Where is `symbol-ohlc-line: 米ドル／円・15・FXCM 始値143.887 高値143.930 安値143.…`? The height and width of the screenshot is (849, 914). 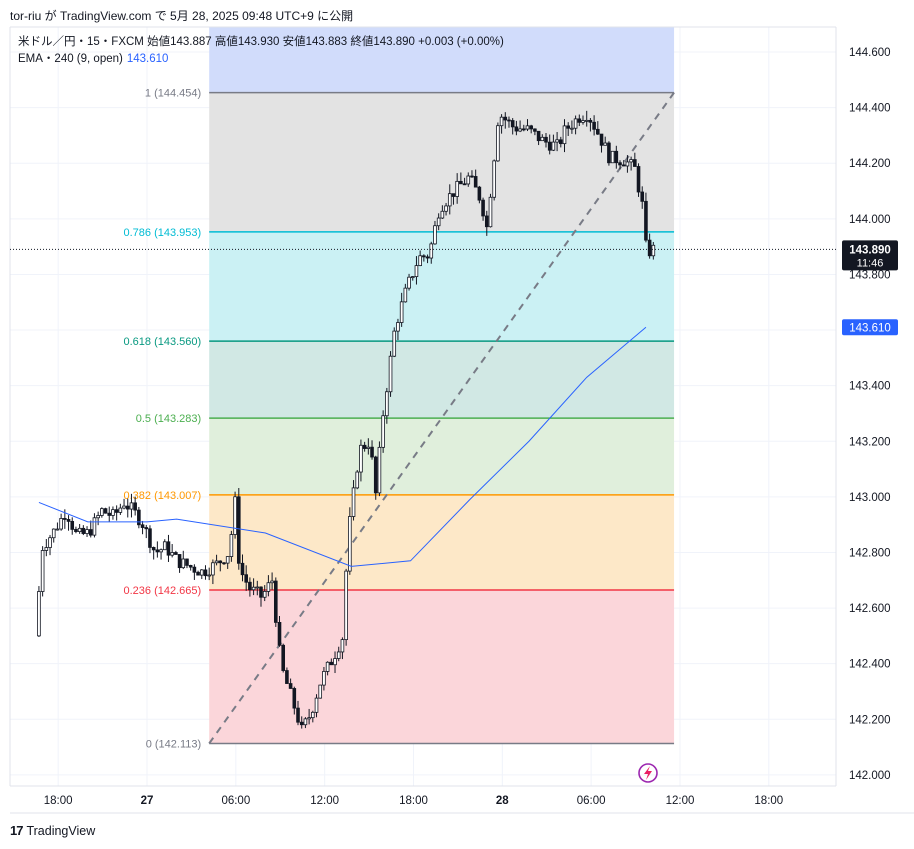 symbol-ohlc-line: 米ドル／円・15・FXCM 始値143.887 高値143.930 安値143.… is located at coordinates (261, 42).